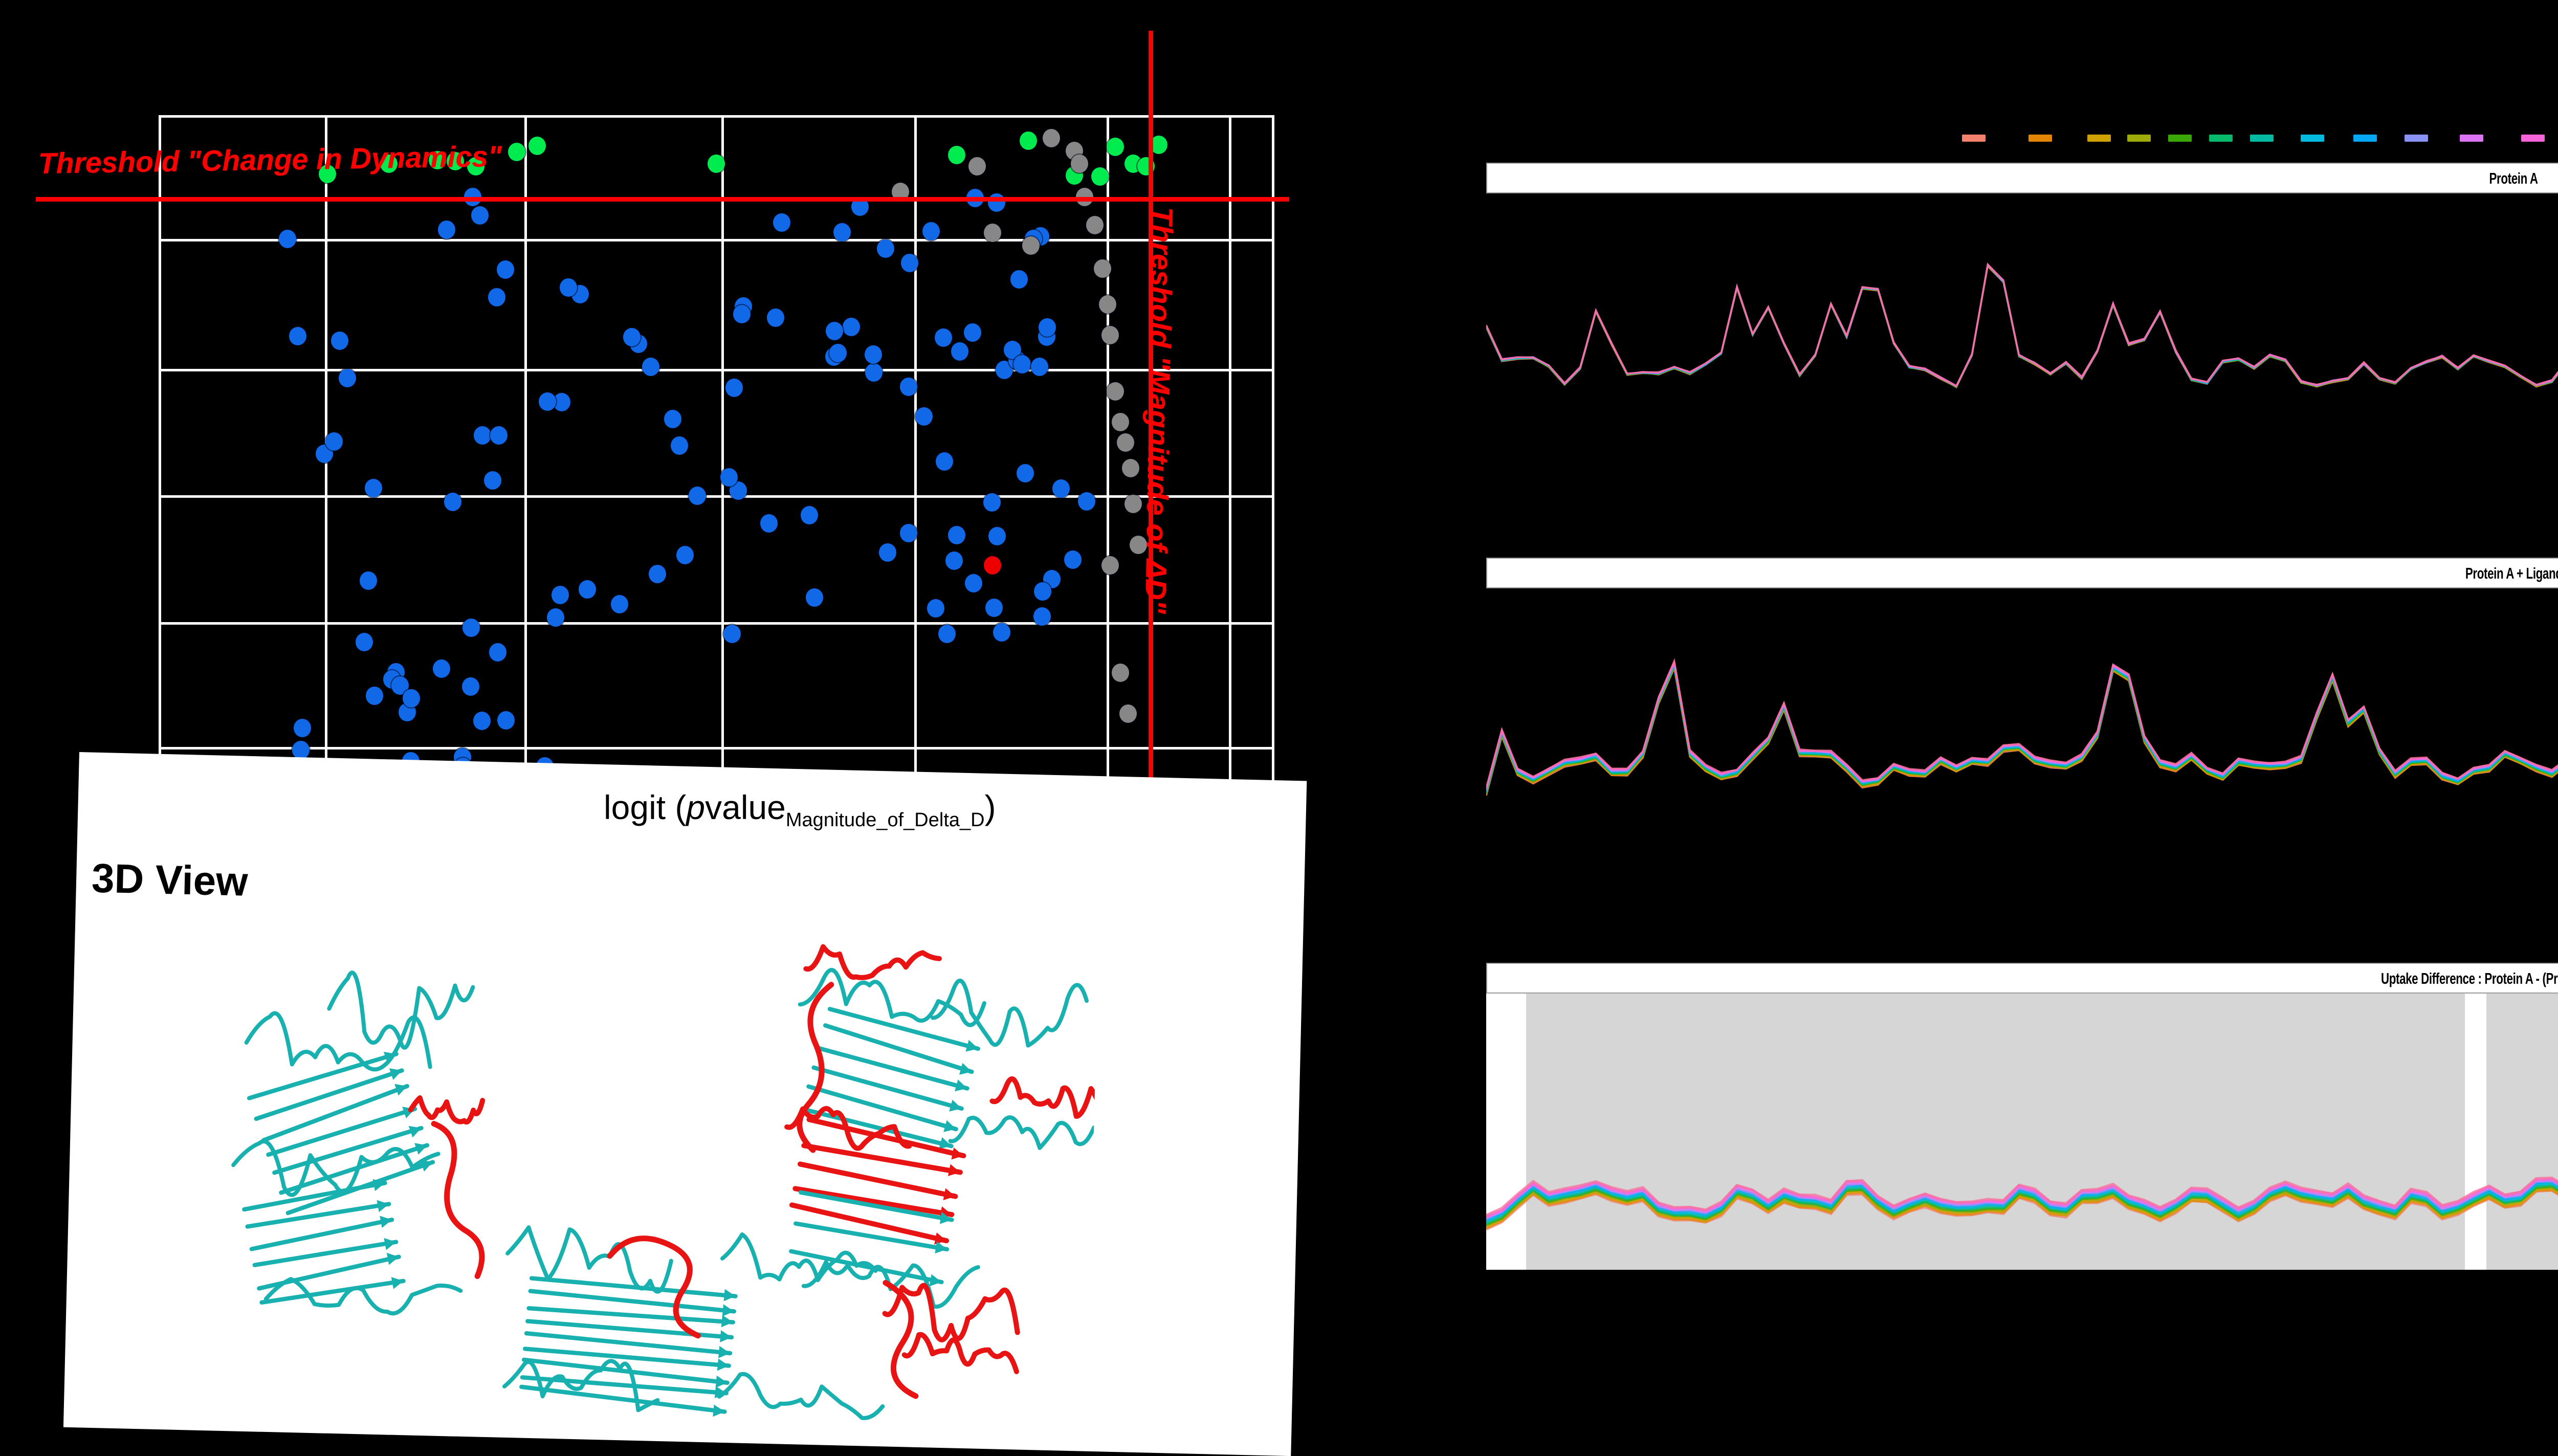  What do you see at coordinates (2022, 708) in the screenshot?
I see `plot-protein-a-ligand` at bounding box center [2022, 708].